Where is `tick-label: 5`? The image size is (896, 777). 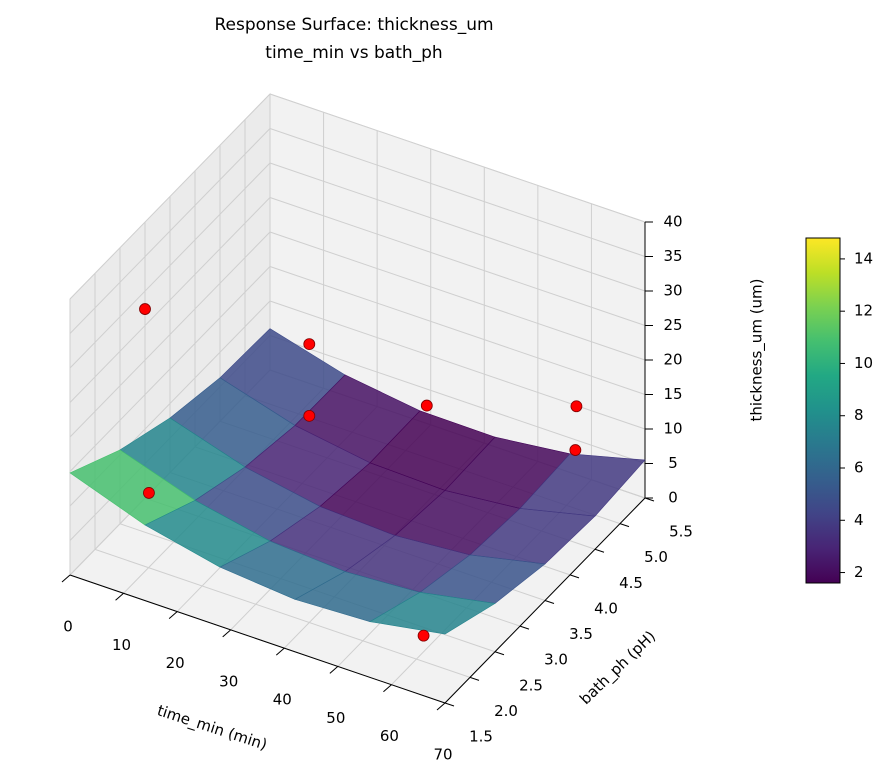 tick-label: 5 is located at coordinates (673, 463).